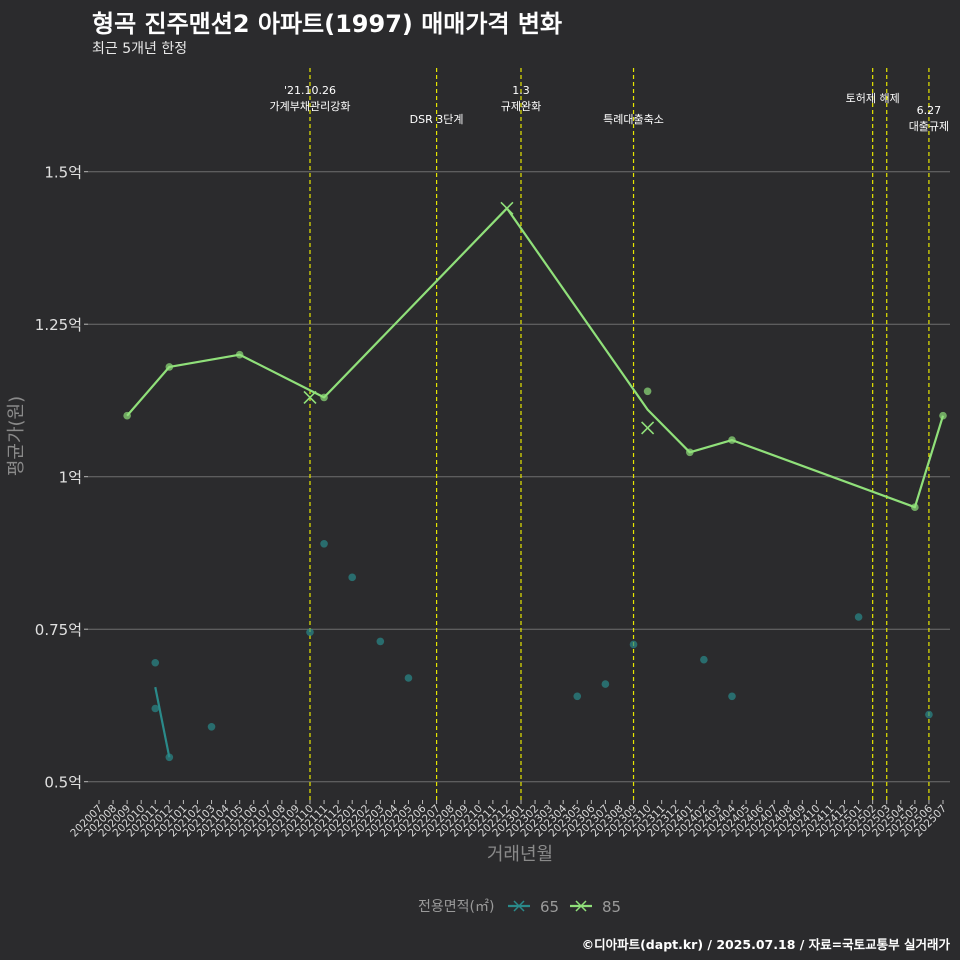  What do you see at coordinates (521, 106) in the screenshot?
I see `event-label: 규제완화` at bounding box center [521, 106].